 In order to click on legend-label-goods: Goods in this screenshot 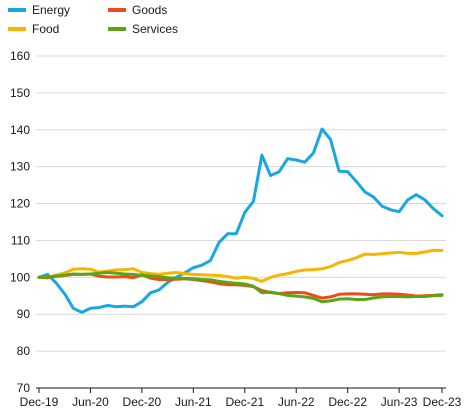, I will do `click(149, 10)`.